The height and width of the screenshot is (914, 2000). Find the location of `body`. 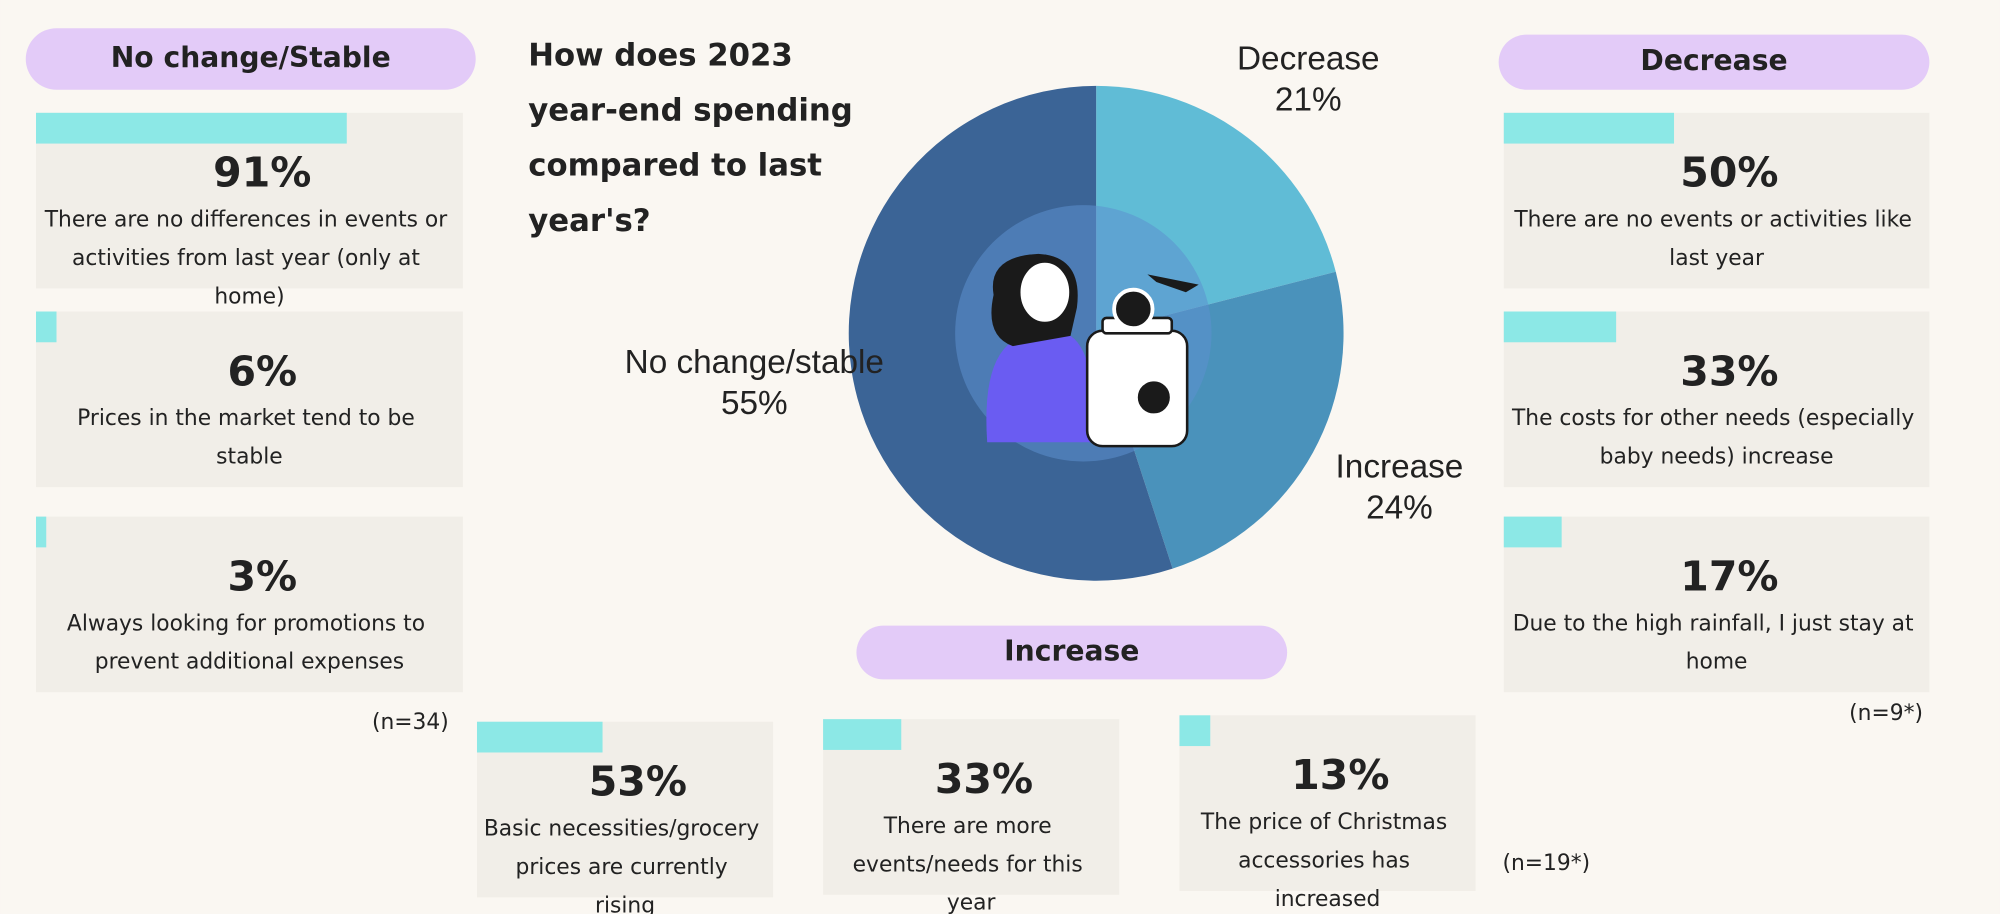

body is located at coordinates (1041, 389).